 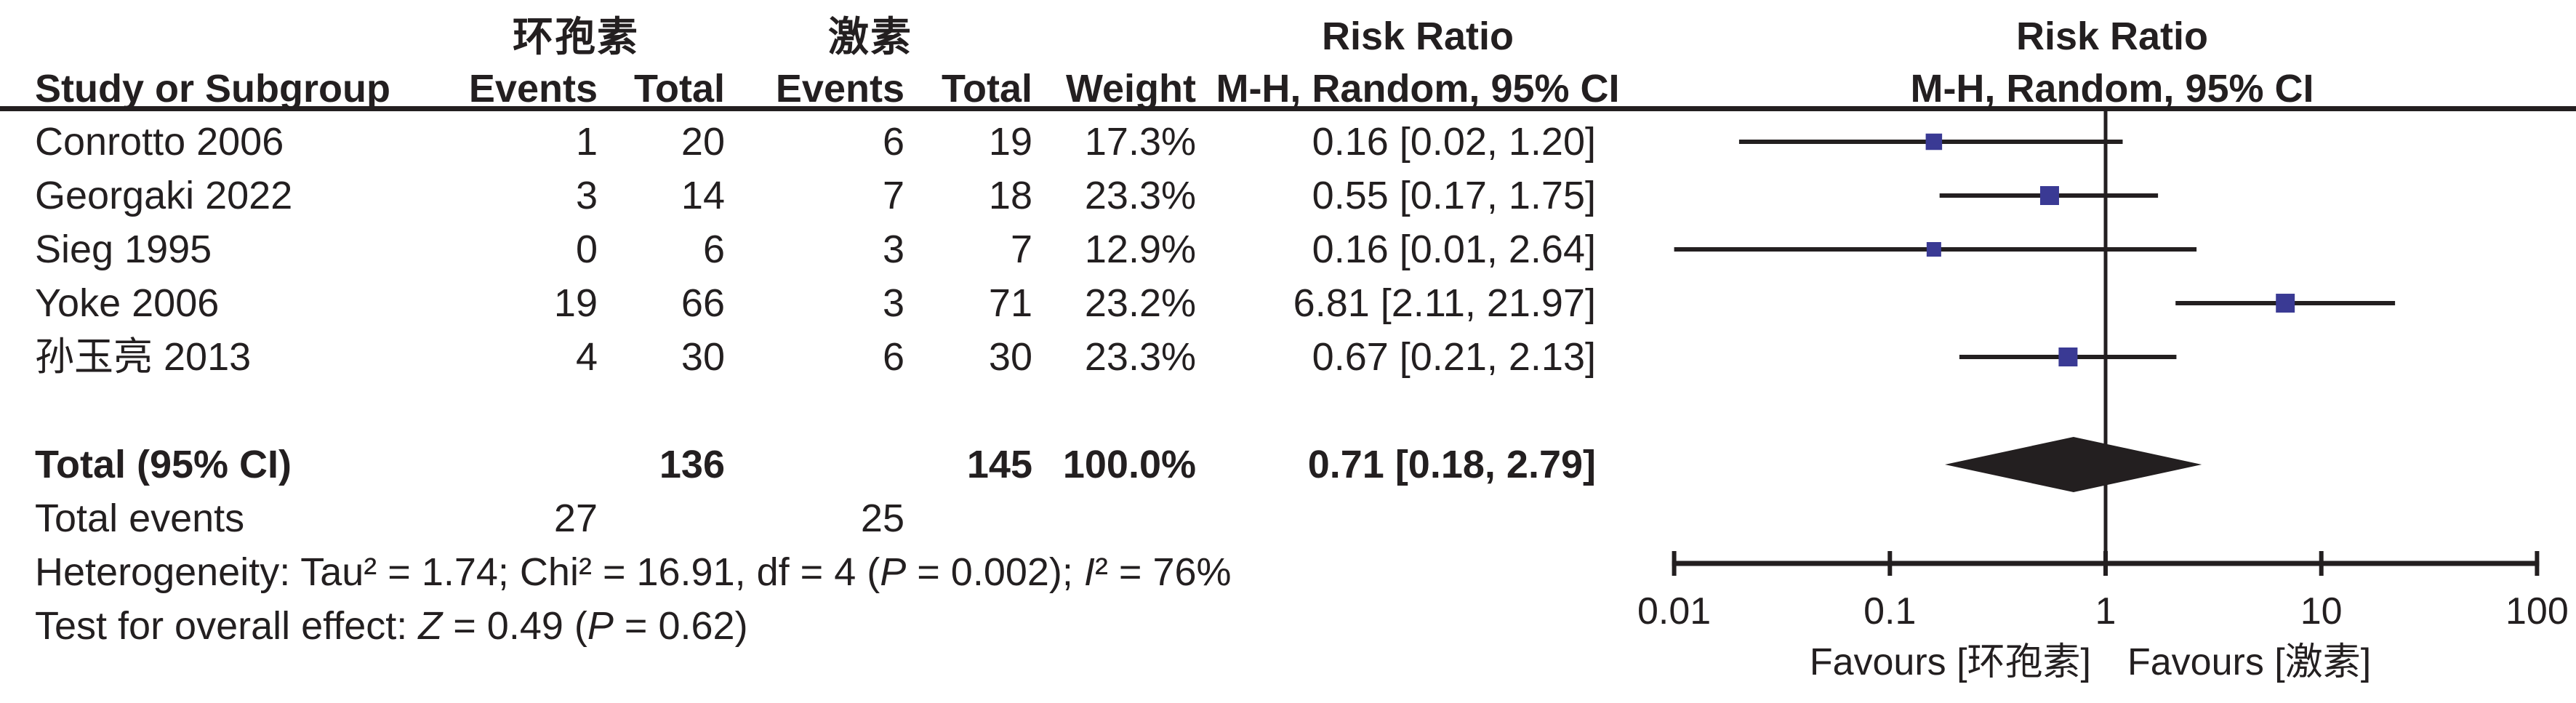 What do you see at coordinates (140, 518) in the screenshot?
I see `total-events-label: Total events` at bounding box center [140, 518].